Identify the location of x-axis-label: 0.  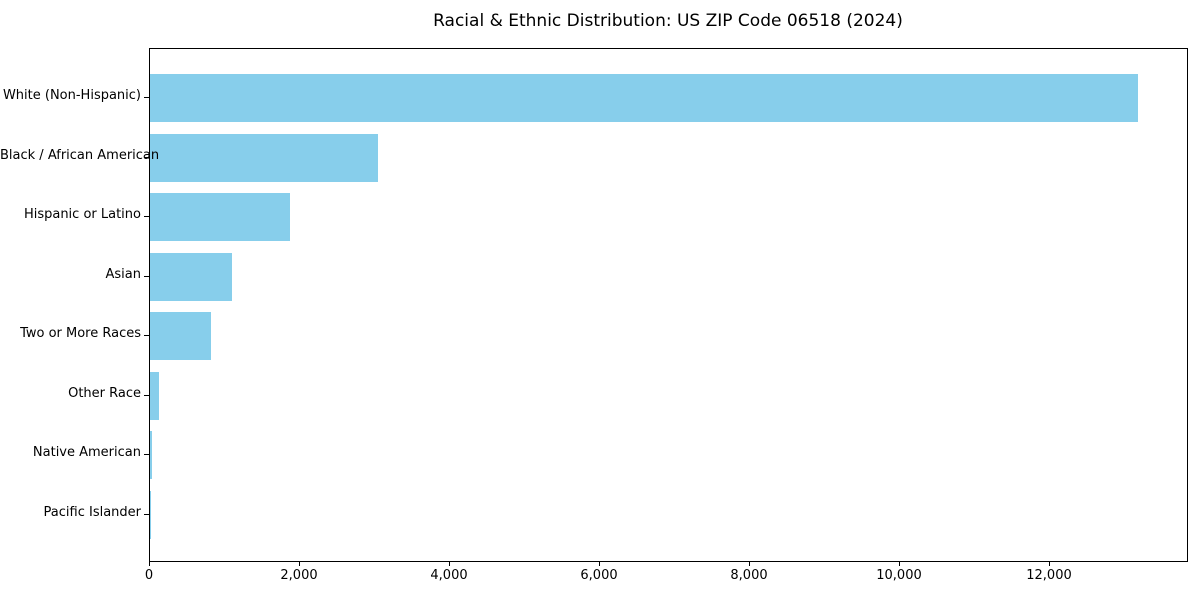
(149, 575).